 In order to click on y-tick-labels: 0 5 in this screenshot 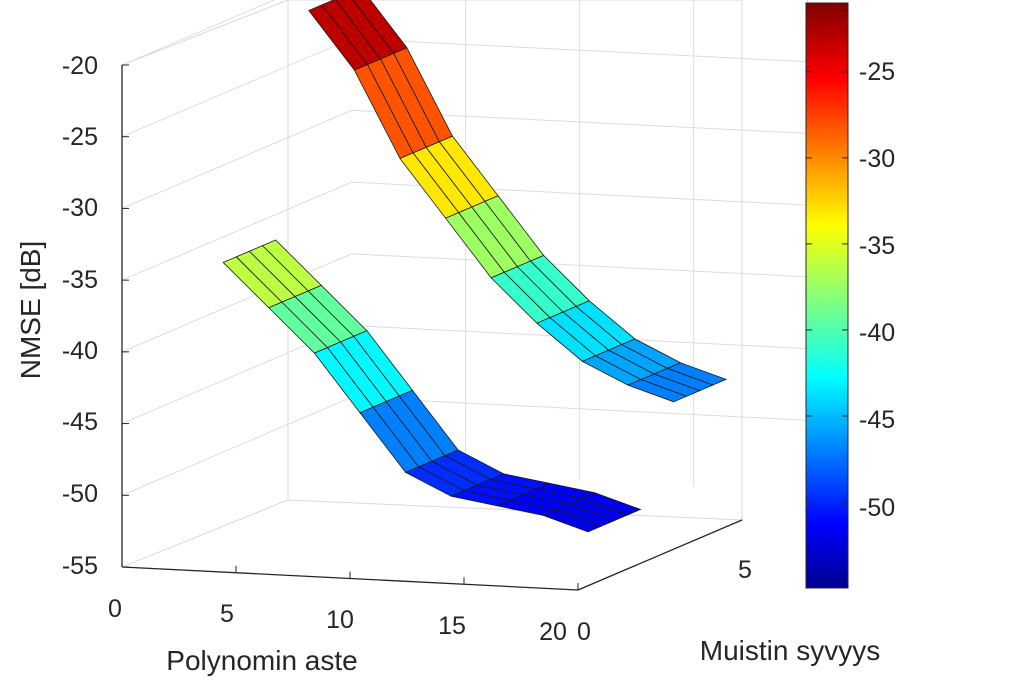, I will do `click(664, 601)`.